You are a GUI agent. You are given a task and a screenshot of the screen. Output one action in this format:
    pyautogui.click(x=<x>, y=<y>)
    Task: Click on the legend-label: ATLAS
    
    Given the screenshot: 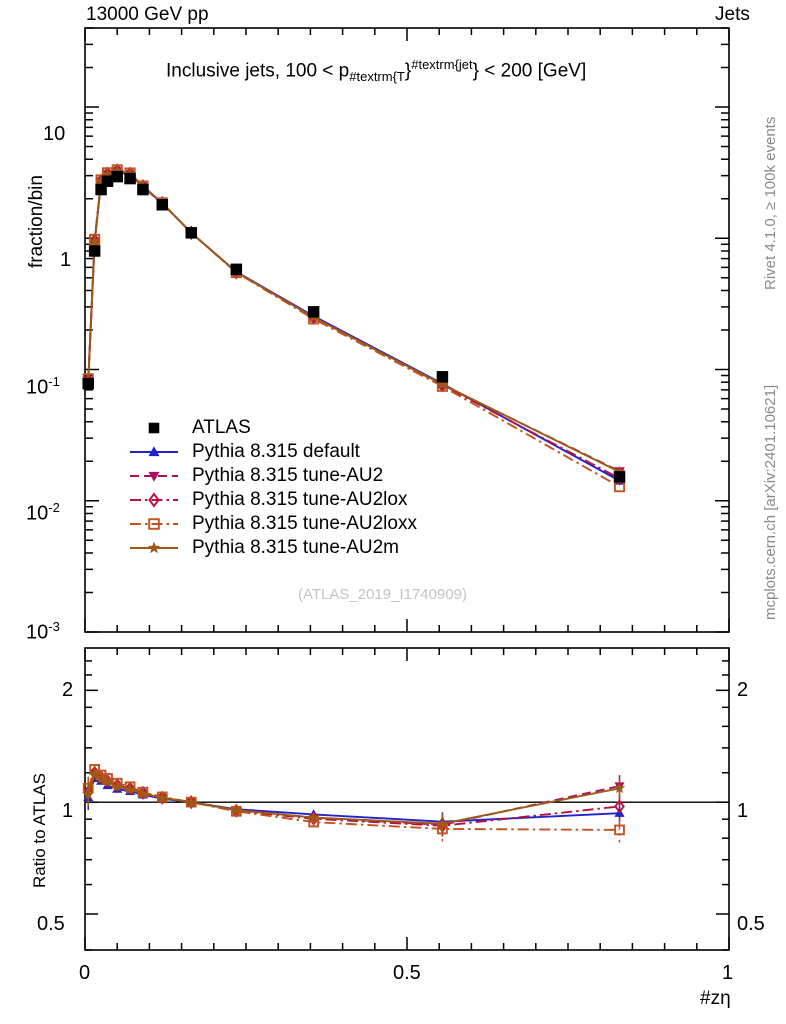 What is the action you would take?
    pyautogui.click(x=221, y=427)
    